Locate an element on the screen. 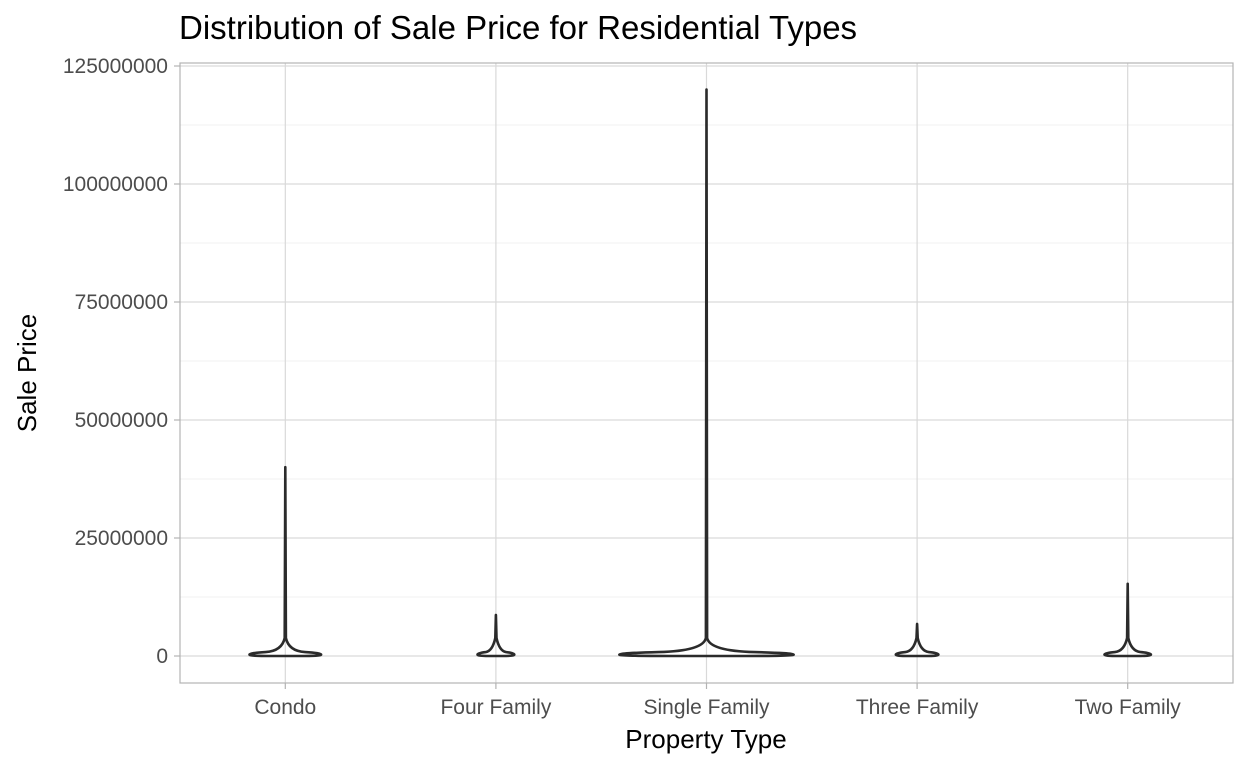 This screenshot has height=768, width=1248. y-tick-label: 50000000 is located at coordinates (121, 420).